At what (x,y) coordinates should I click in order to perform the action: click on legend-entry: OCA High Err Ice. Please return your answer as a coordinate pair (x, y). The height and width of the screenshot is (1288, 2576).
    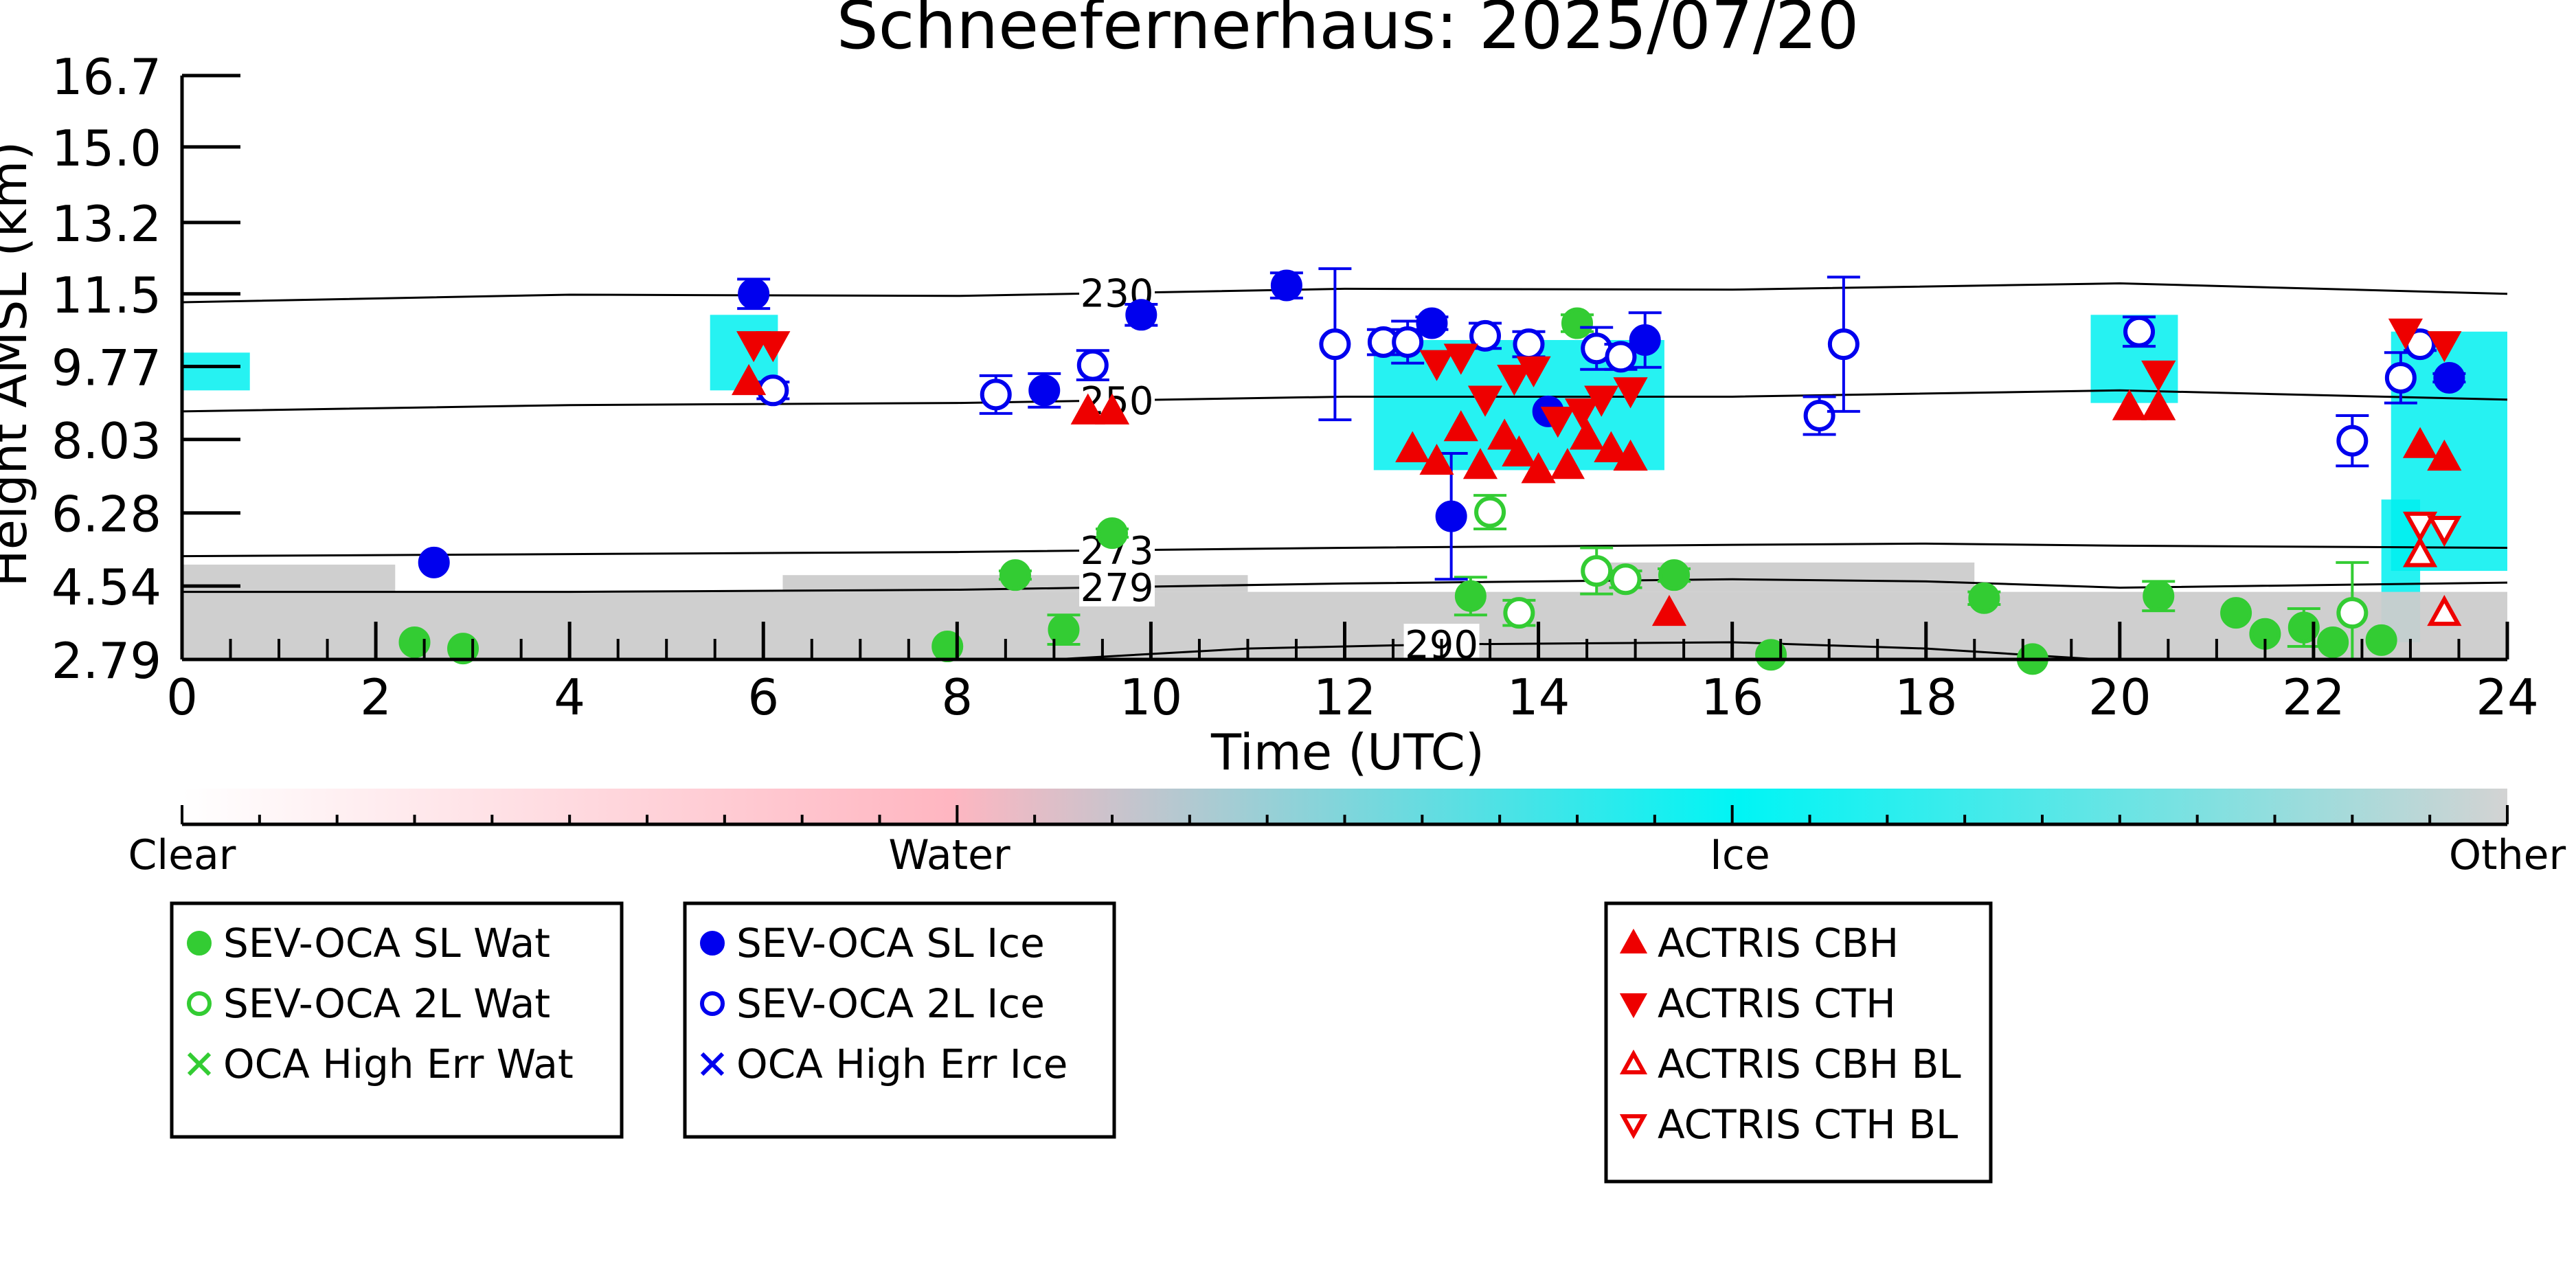
    Looking at the image, I should click on (901, 1064).